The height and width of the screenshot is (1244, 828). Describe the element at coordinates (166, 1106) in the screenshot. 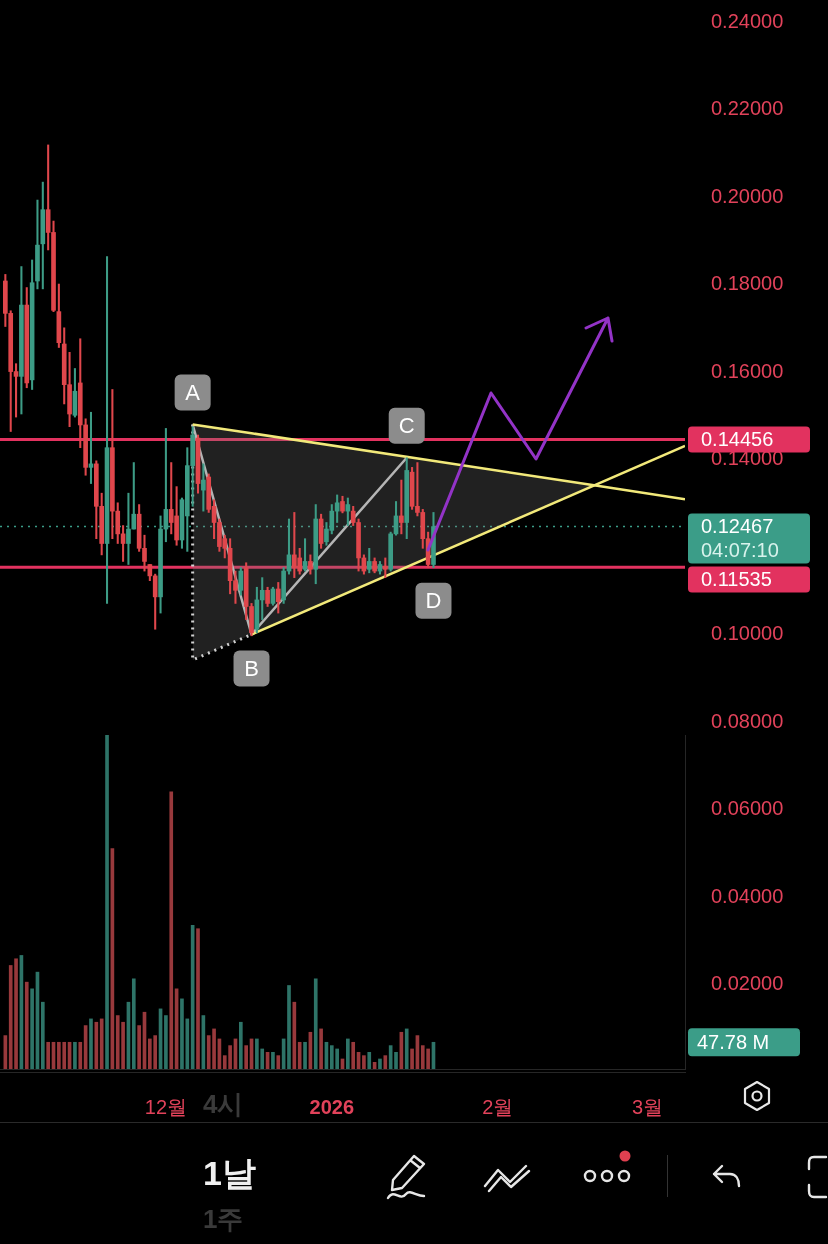

I see `x-tick-label: 12월` at that location.